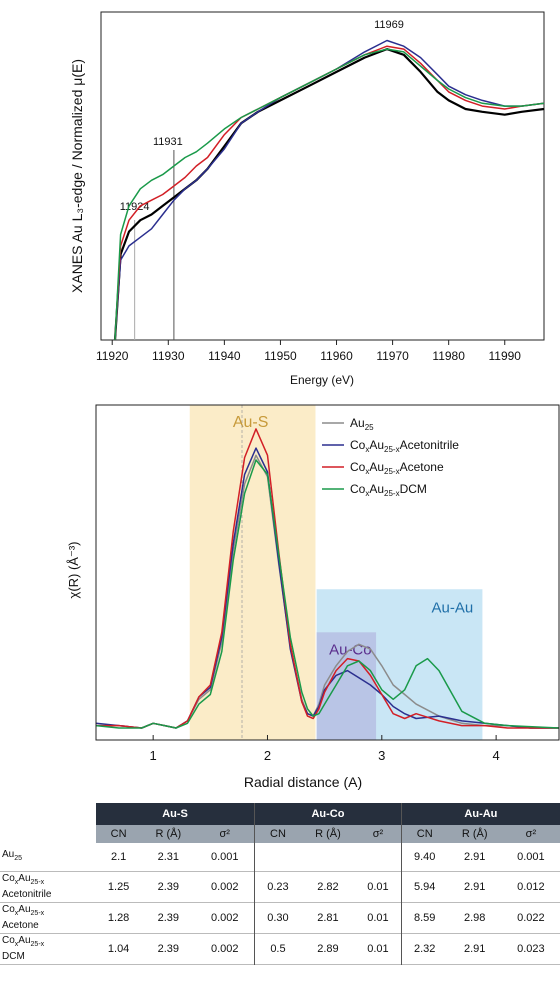  I want to click on table-cell: 2.81, so click(328, 918).